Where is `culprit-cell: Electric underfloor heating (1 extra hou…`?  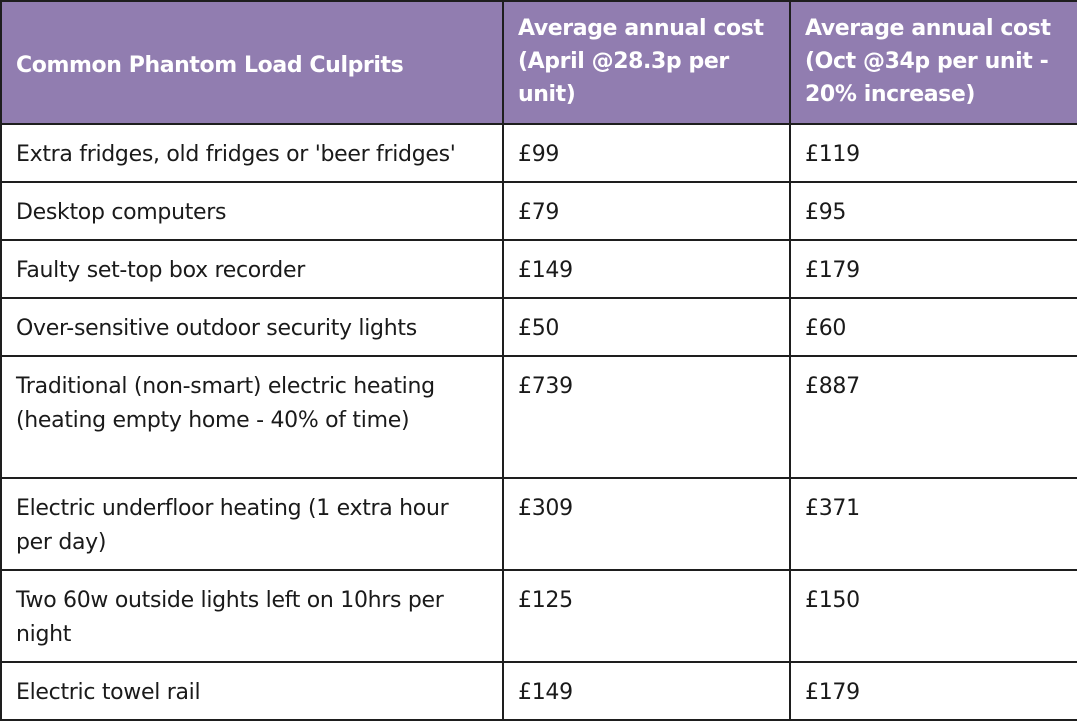 culprit-cell: Electric underfloor heating (1 extra hou… is located at coordinates (252, 524).